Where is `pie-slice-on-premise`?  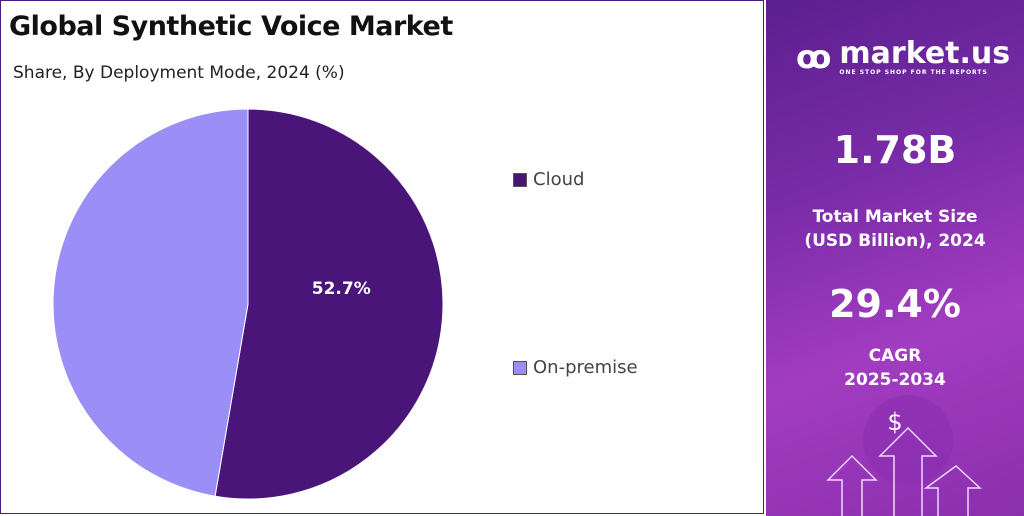 pie-slice-on-premise is located at coordinates (150, 302).